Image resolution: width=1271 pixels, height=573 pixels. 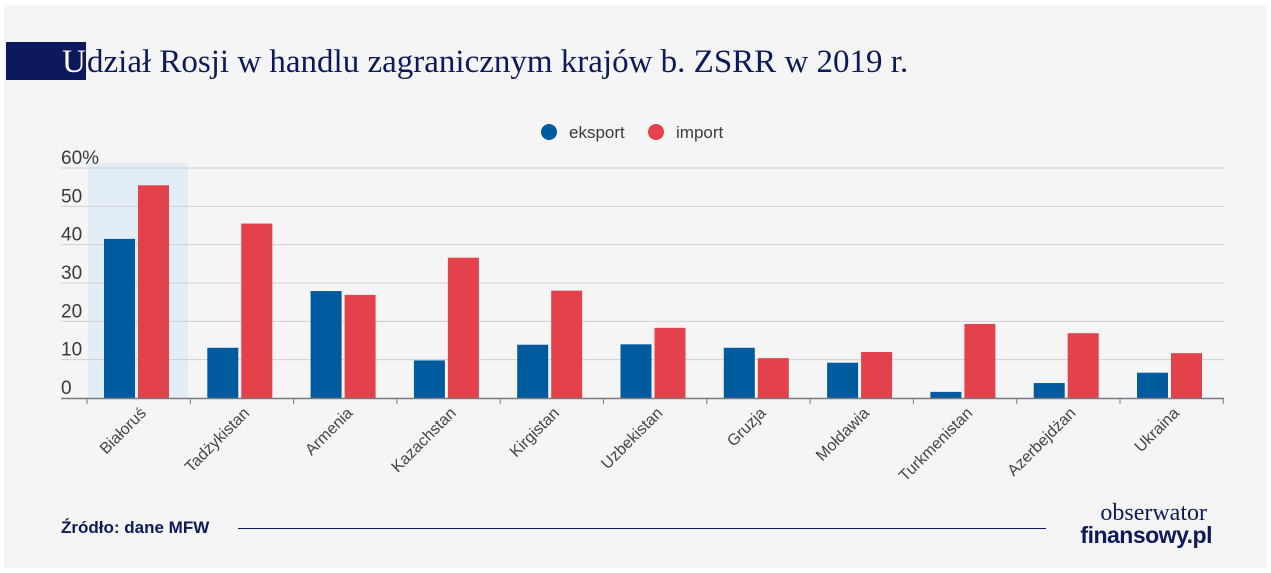 What do you see at coordinates (46, 61) in the screenshot?
I see `title-accent-box` at bounding box center [46, 61].